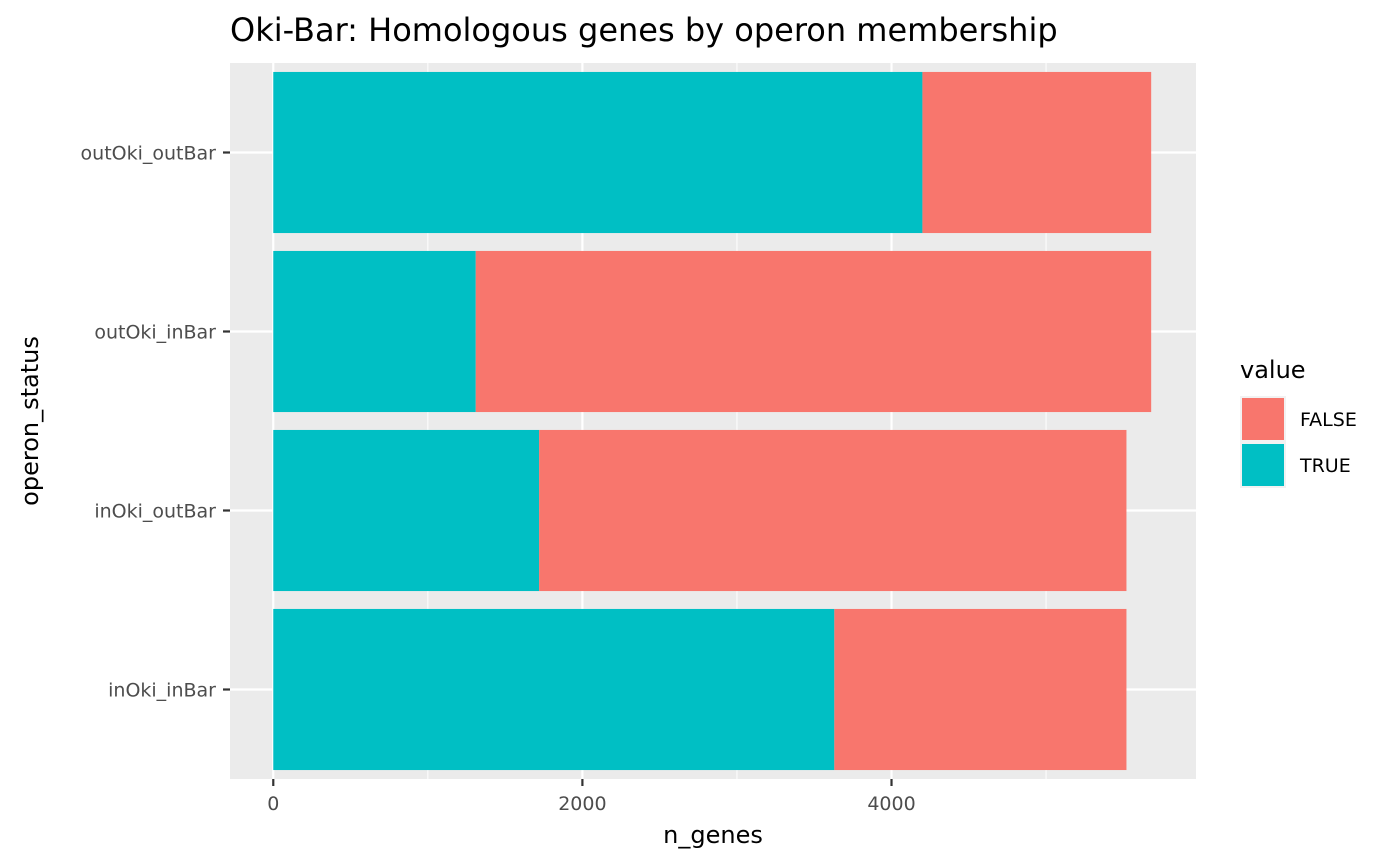 This screenshot has width=1400, height=865. I want to click on legend-swatch-false, so click(1263, 419).